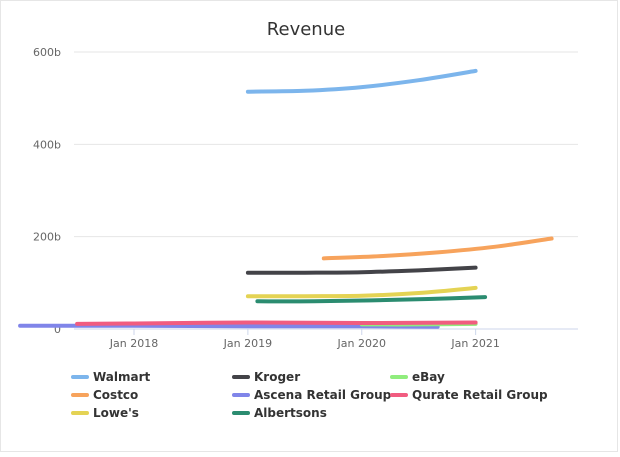  I want to click on y-tick-label: 0, so click(57, 329).